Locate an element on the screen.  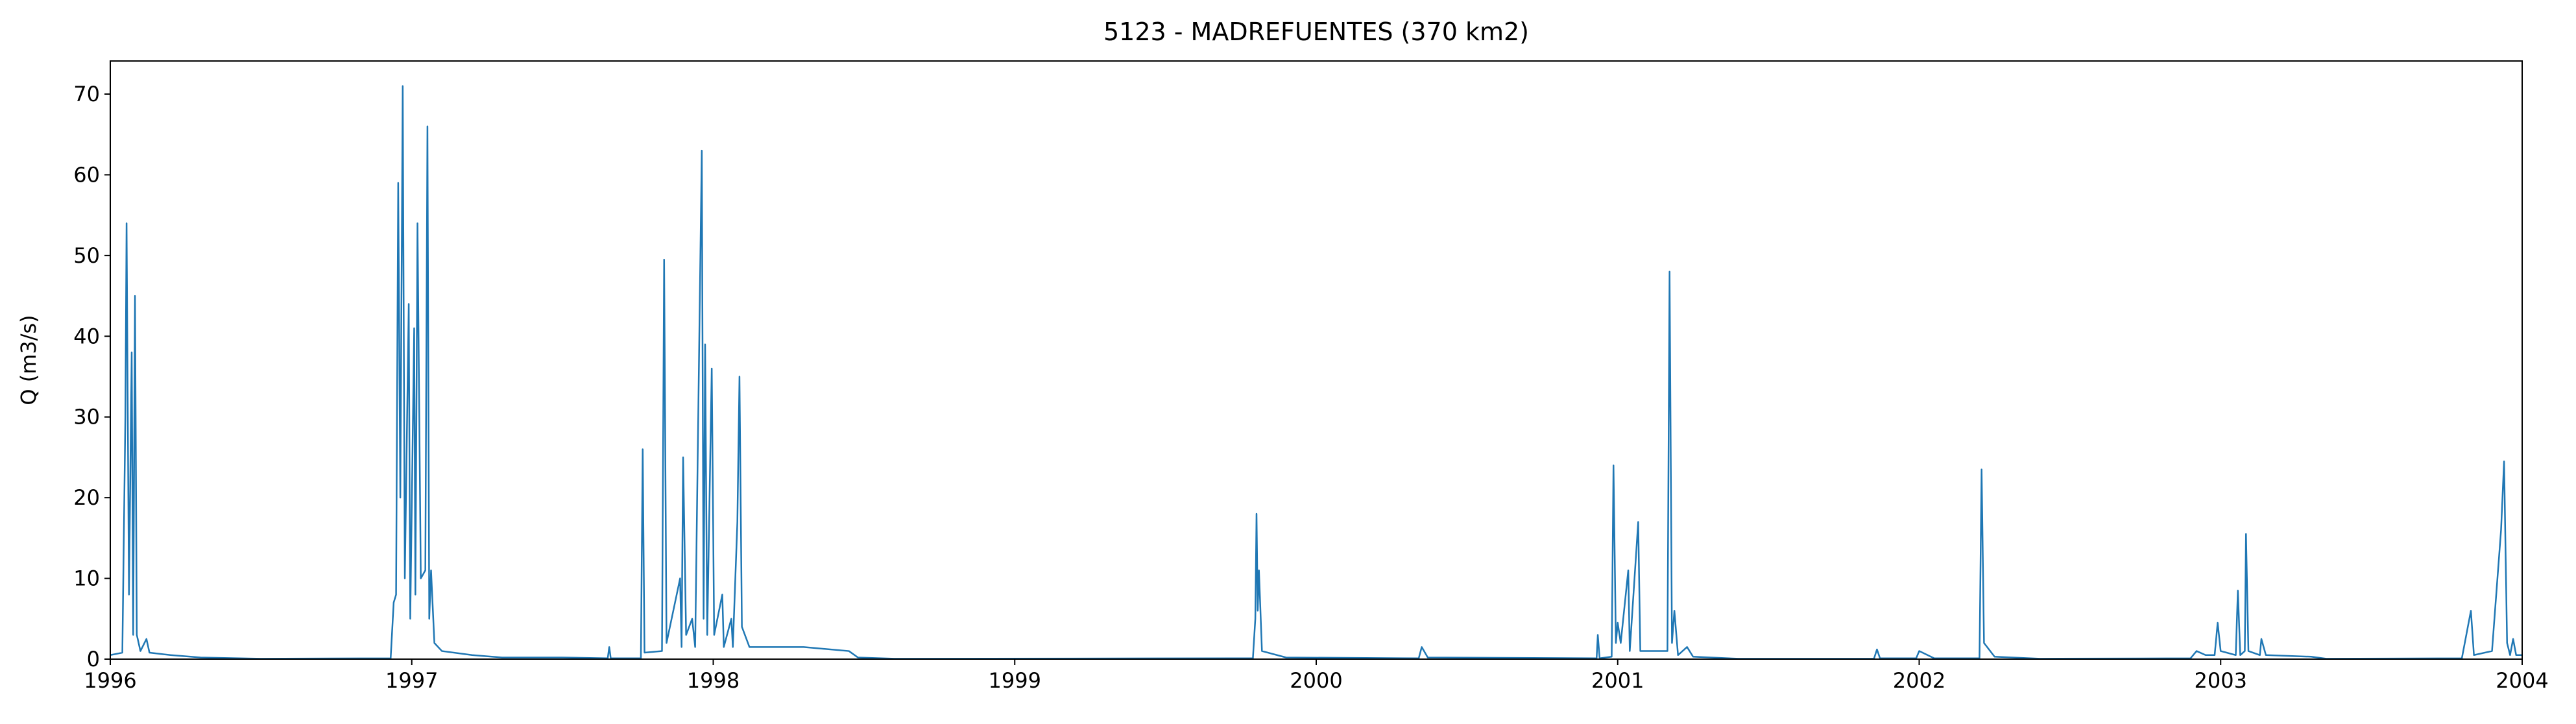
x-tick-label: 2000 is located at coordinates (1316, 680).